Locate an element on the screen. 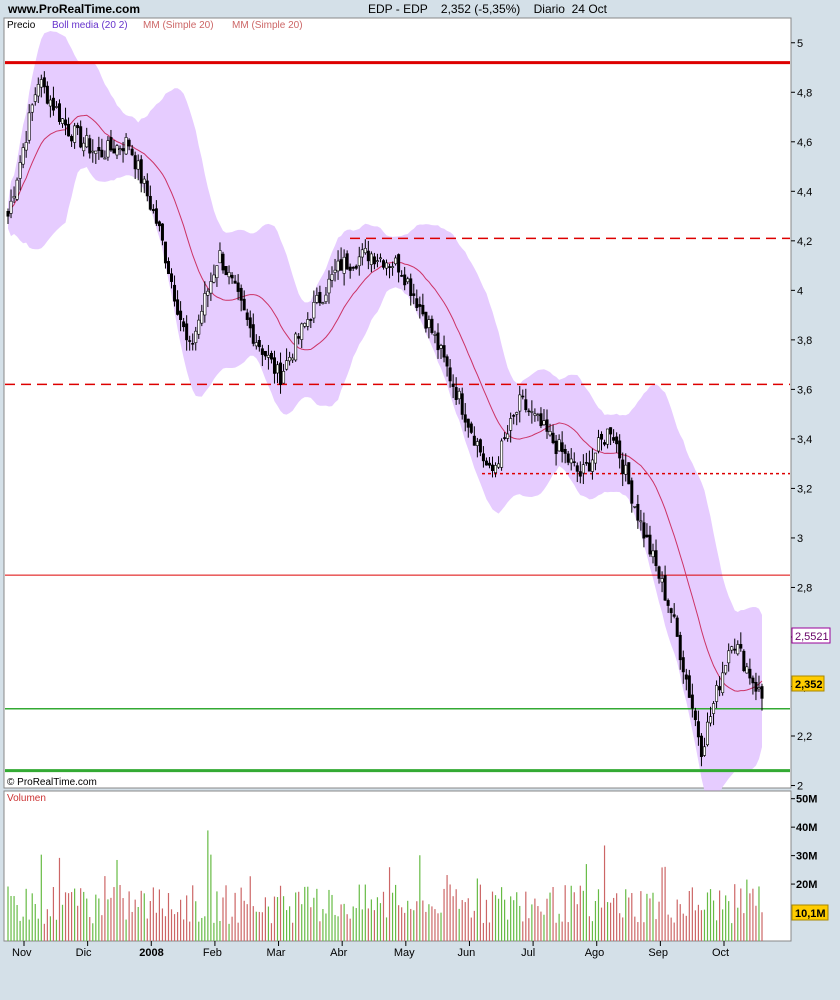  time-tick-label: May is located at coordinates (404, 953).